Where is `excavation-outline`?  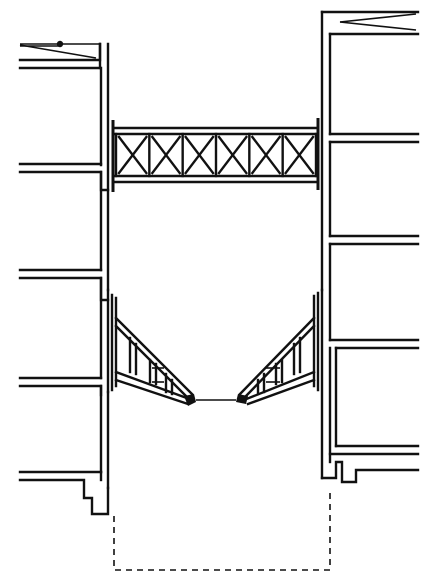
excavation-outline is located at coordinates (222, 529).